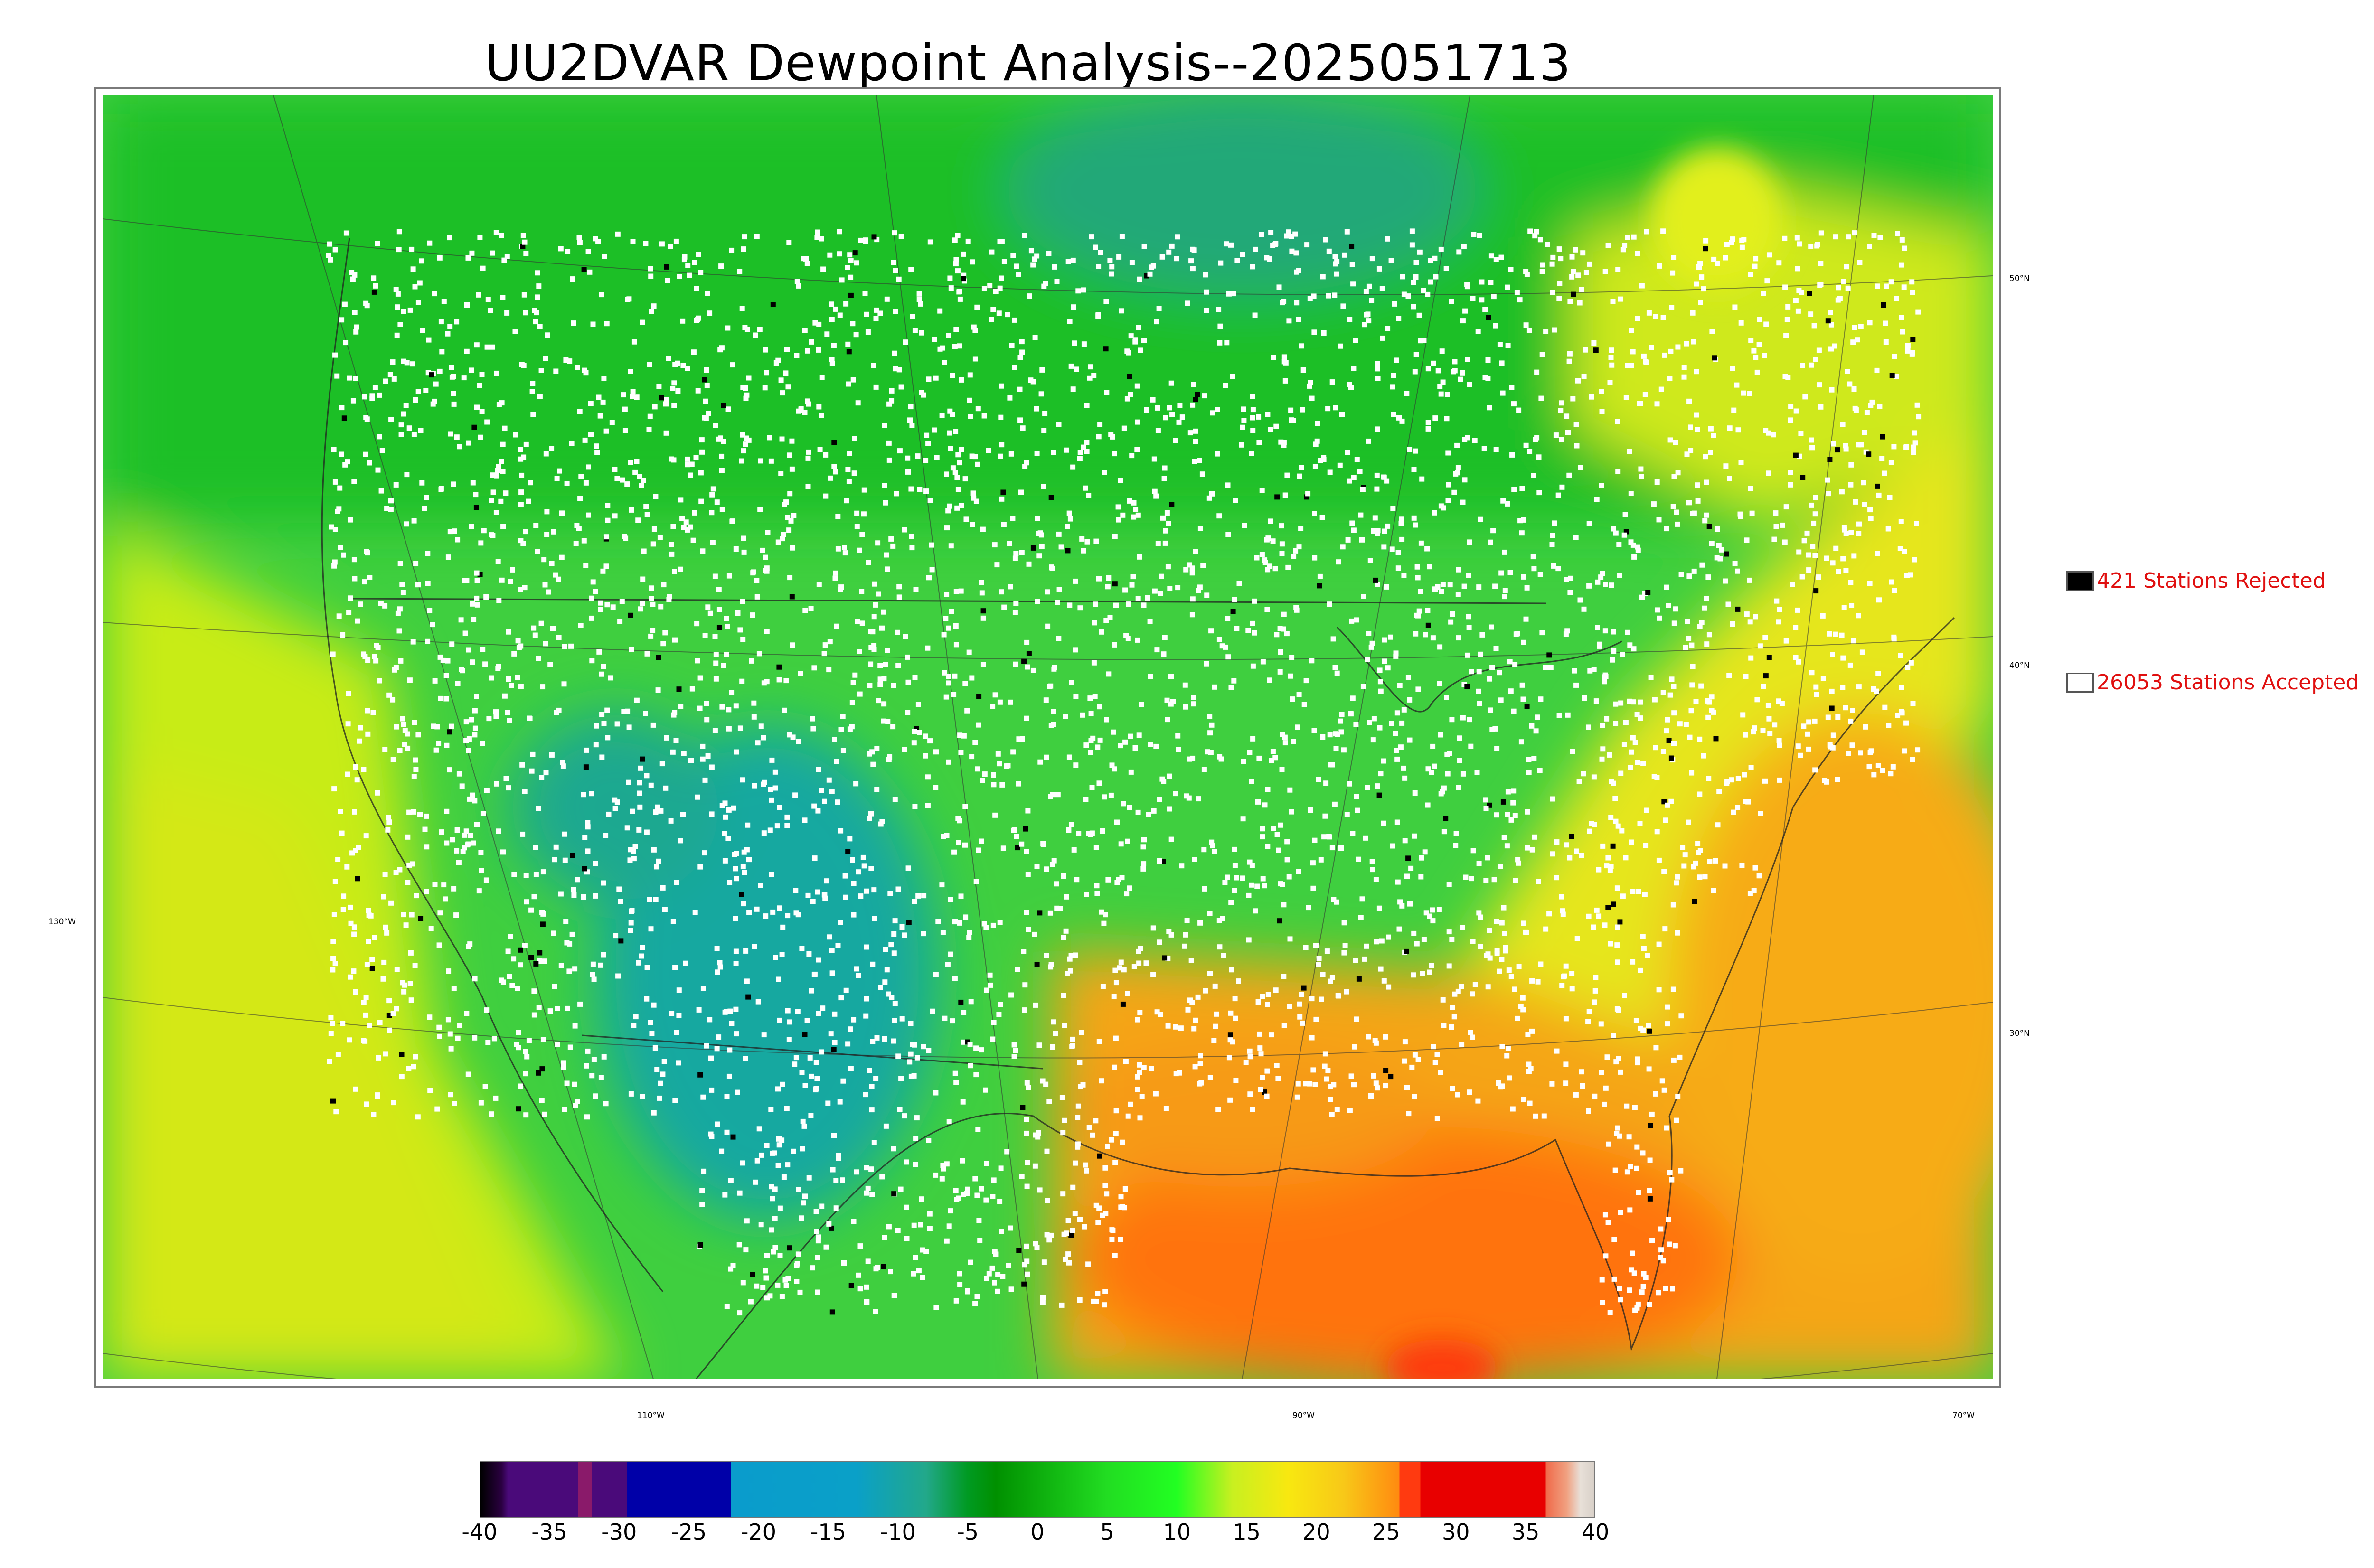  What do you see at coordinates (1028, 63) in the screenshot?
I see `map-title: UU2DVAR Dewpoint Analysis--2025051713` at bounding box center [1028, 63].